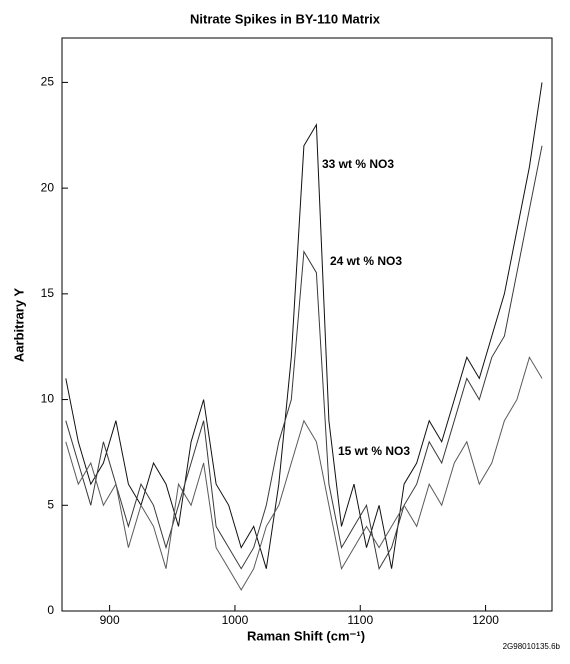 The image size is (570, 664). What do you see at coordinates (50, 504) in the screenshot?
I see `y-tick-label: 5` at bounding box center [50, 504].